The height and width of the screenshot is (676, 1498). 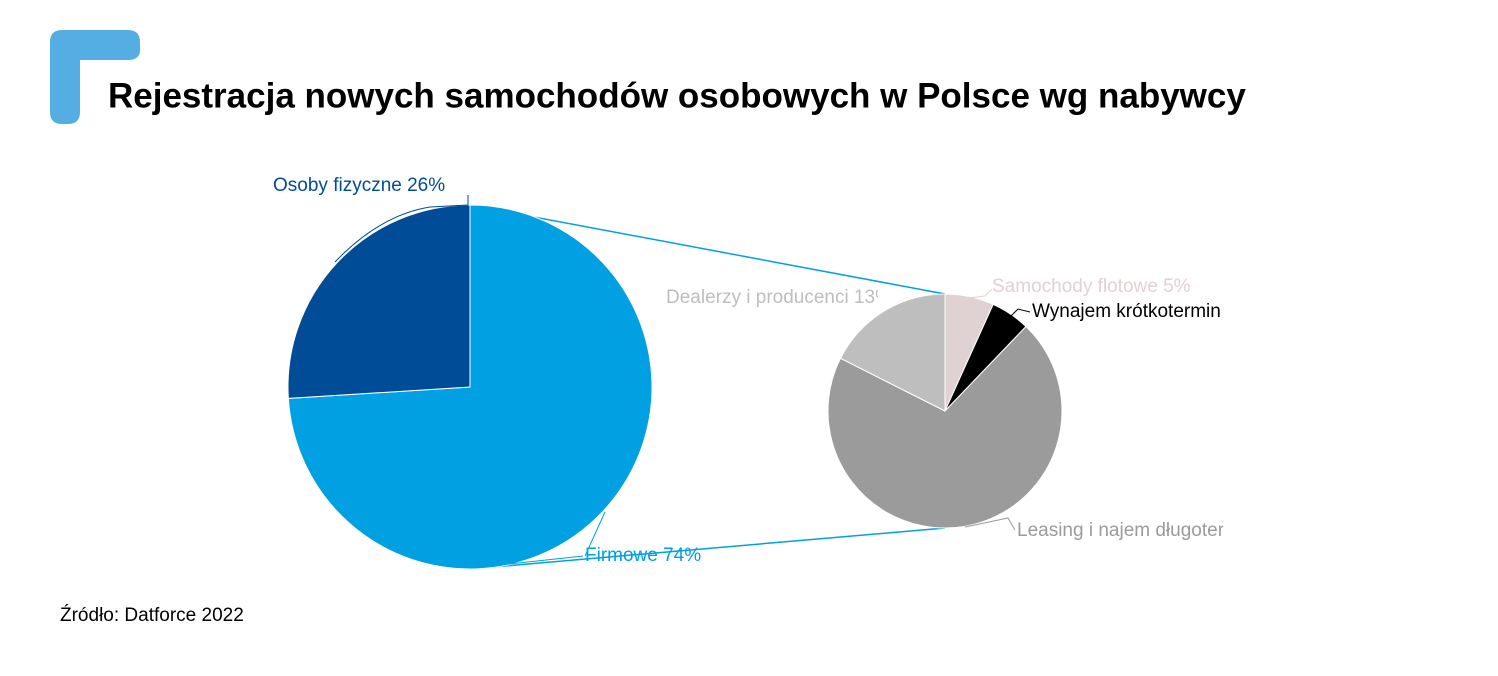 What do you see at coordinates (779, 297) in the screenshot?
I see `data-label: Dealerzy i producenci 13%` at bounding box center [779, 297].